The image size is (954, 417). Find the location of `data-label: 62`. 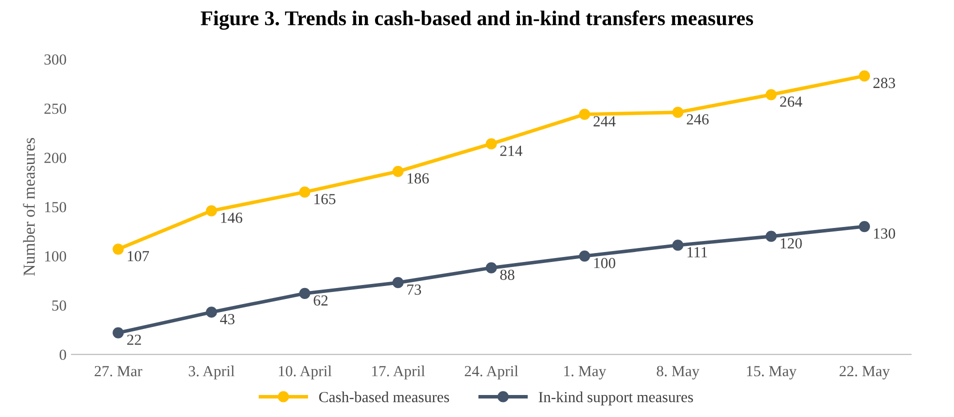

data-label: 62 is located at coordinates (321, 300).